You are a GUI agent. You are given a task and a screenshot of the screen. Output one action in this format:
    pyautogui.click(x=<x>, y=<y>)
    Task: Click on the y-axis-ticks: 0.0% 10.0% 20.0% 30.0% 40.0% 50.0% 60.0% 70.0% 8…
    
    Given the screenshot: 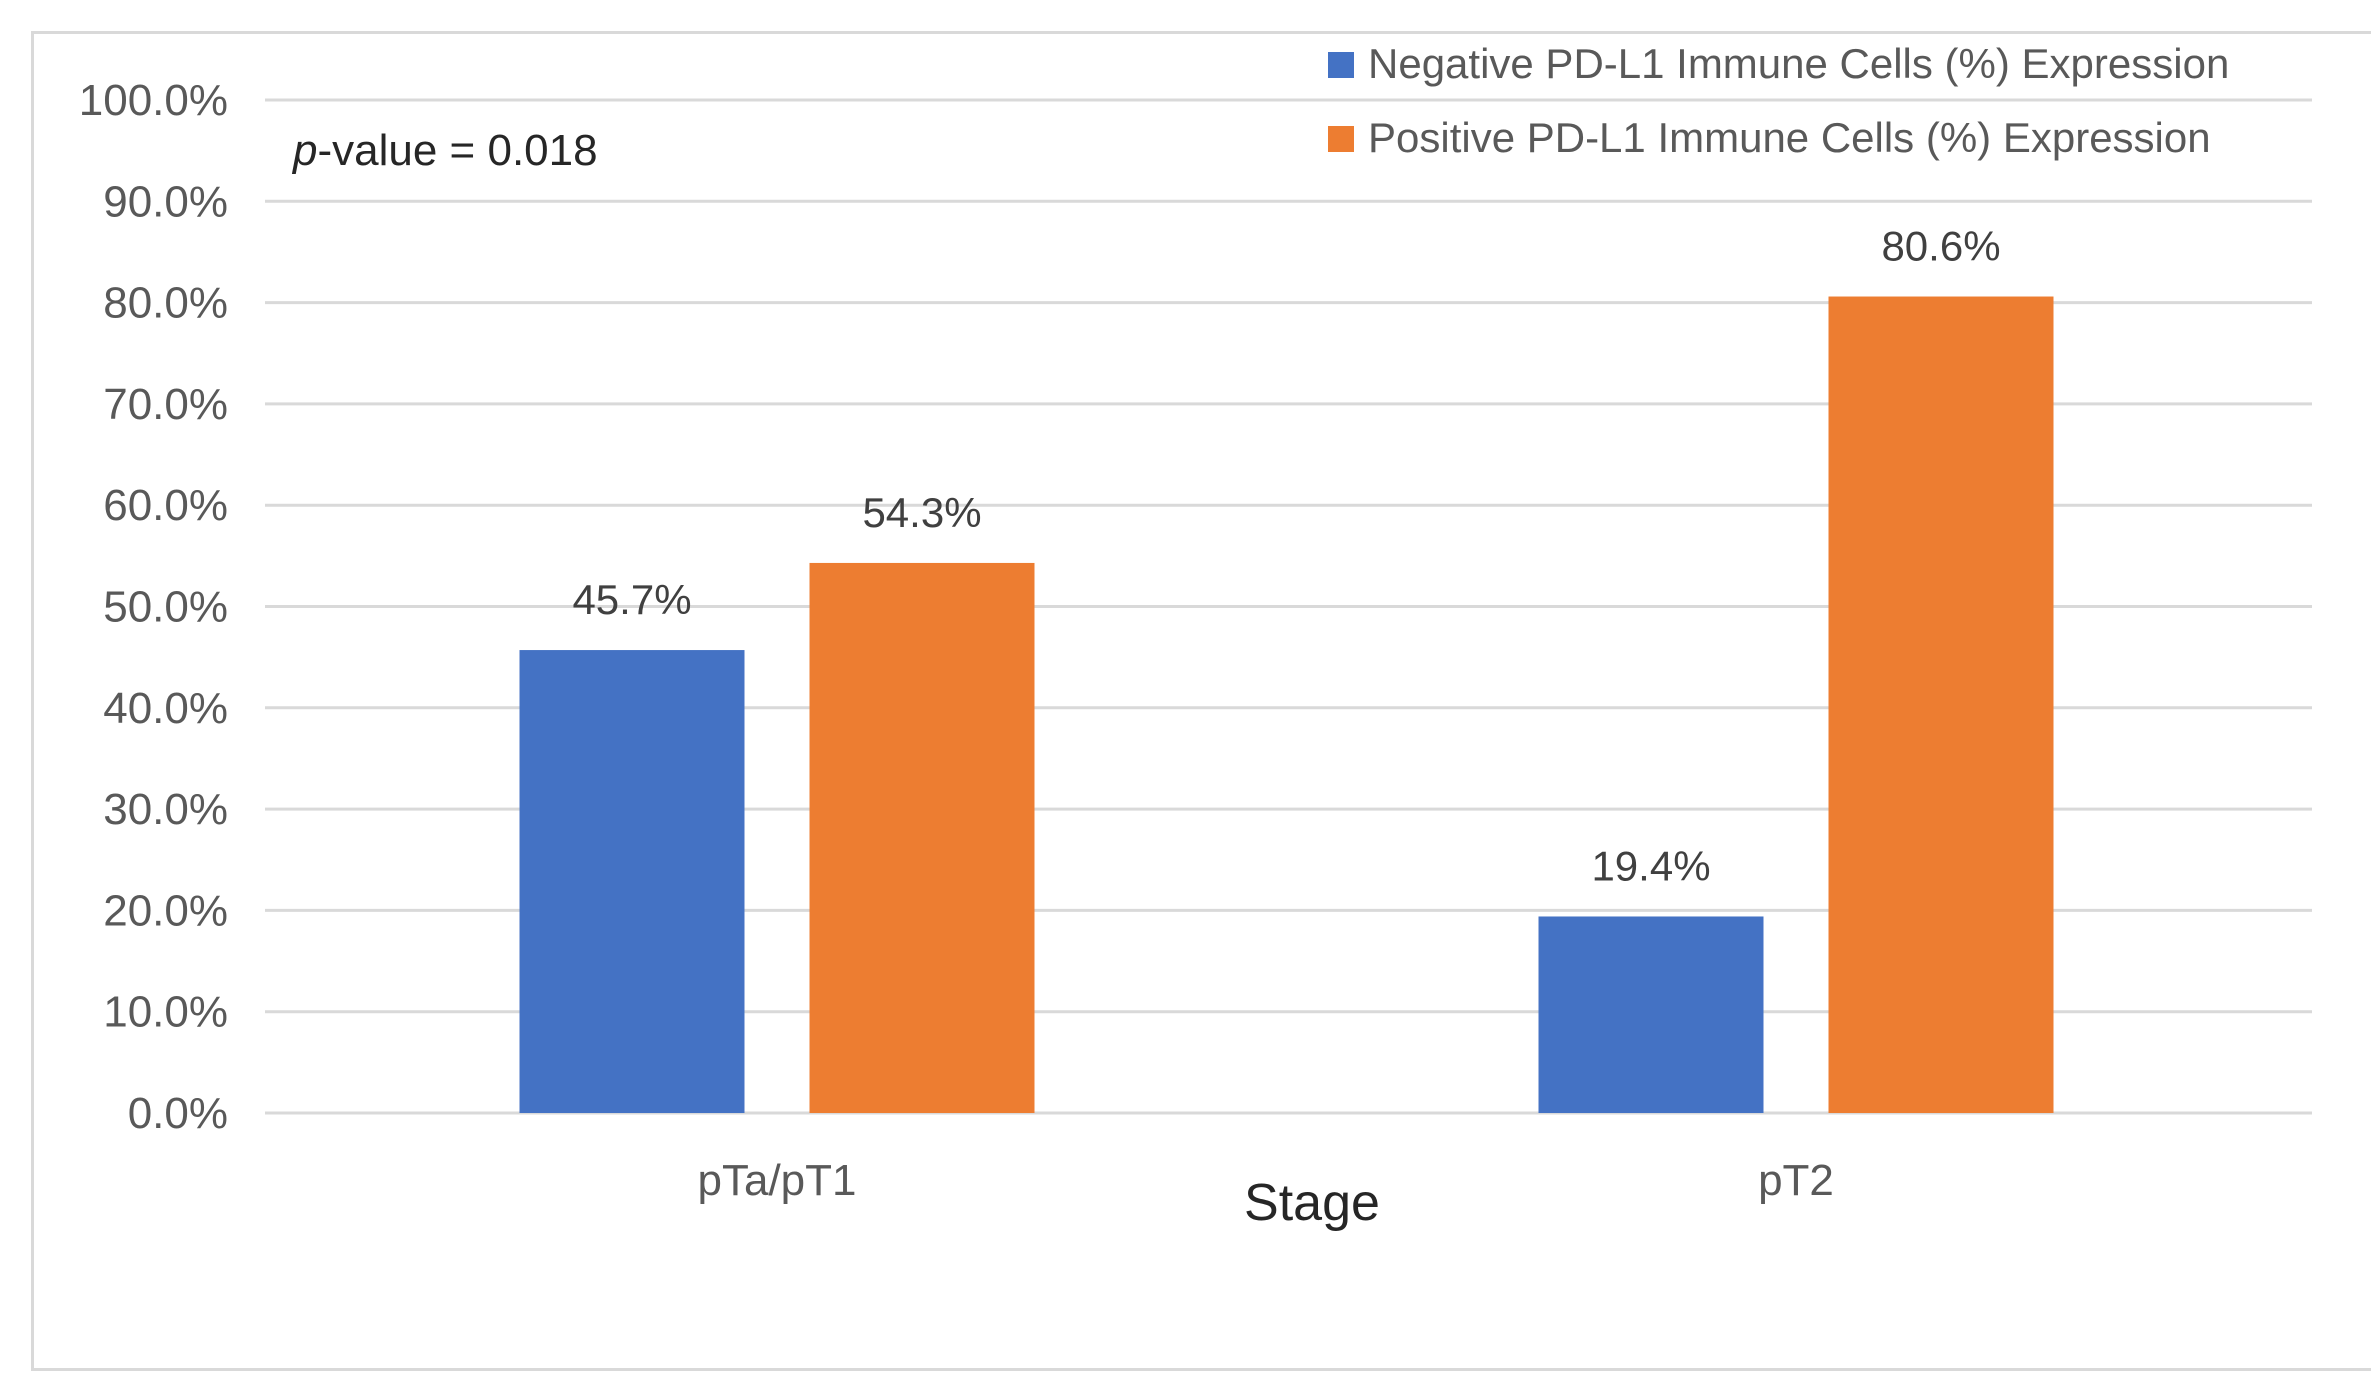 What is the action you would take?
    pyautogui.click(x=153, y=607)
    